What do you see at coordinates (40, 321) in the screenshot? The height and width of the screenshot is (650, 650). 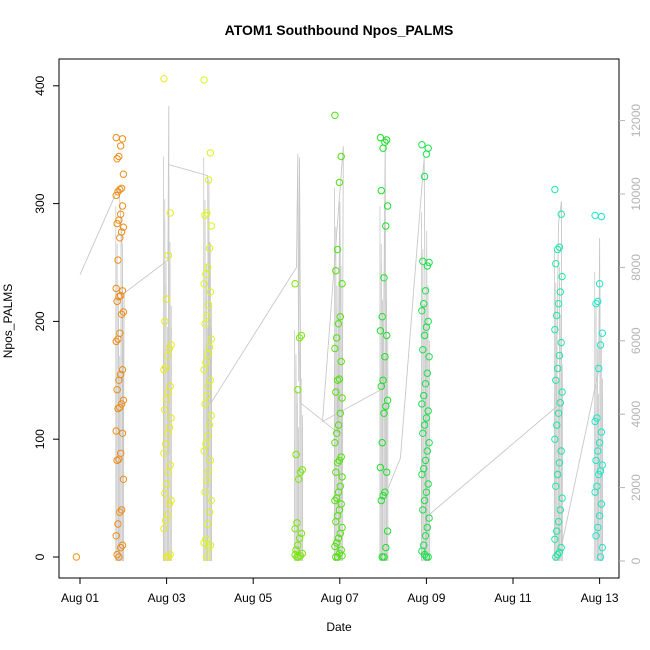 I see `y-tick-label: 200` at bounding box center [40, 321].